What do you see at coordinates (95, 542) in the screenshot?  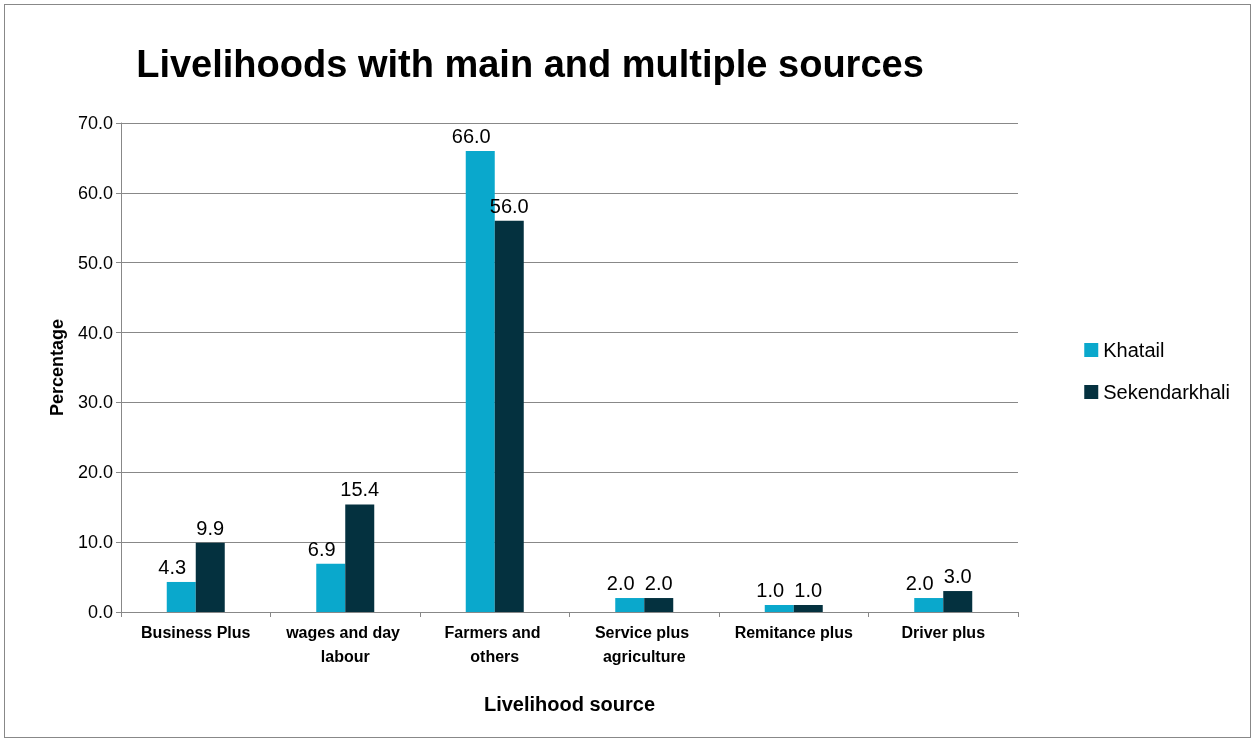 I see `text: 10.0` at bounding box center [95, 542].